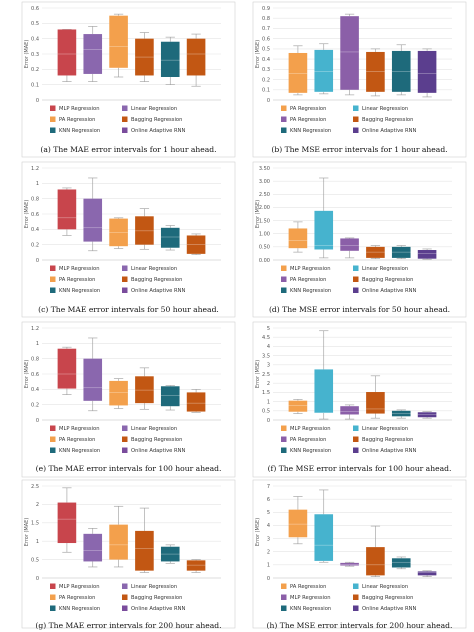  What do you see at coordinates (264, 208) in the screenshot?
I see `y-tick-label: 2.00` at bounding box center [264, 208].